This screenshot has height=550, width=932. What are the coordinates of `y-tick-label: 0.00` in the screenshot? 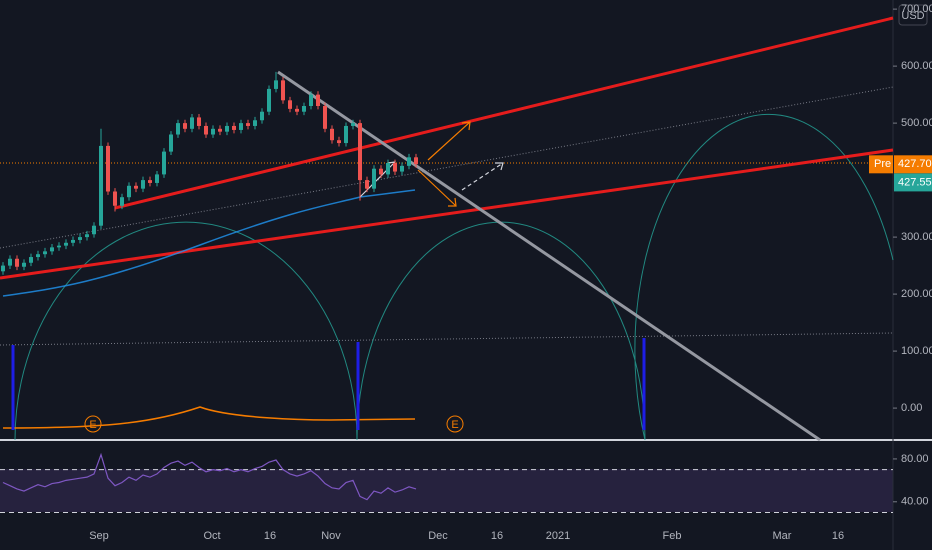 It's located at (911, 408).